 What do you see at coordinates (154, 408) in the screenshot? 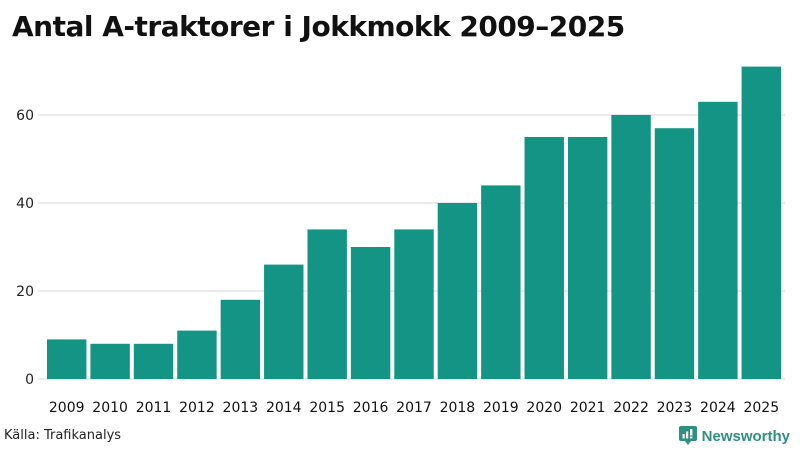
I see `x-tick-label: 2011` at bounding box center [154, 408].